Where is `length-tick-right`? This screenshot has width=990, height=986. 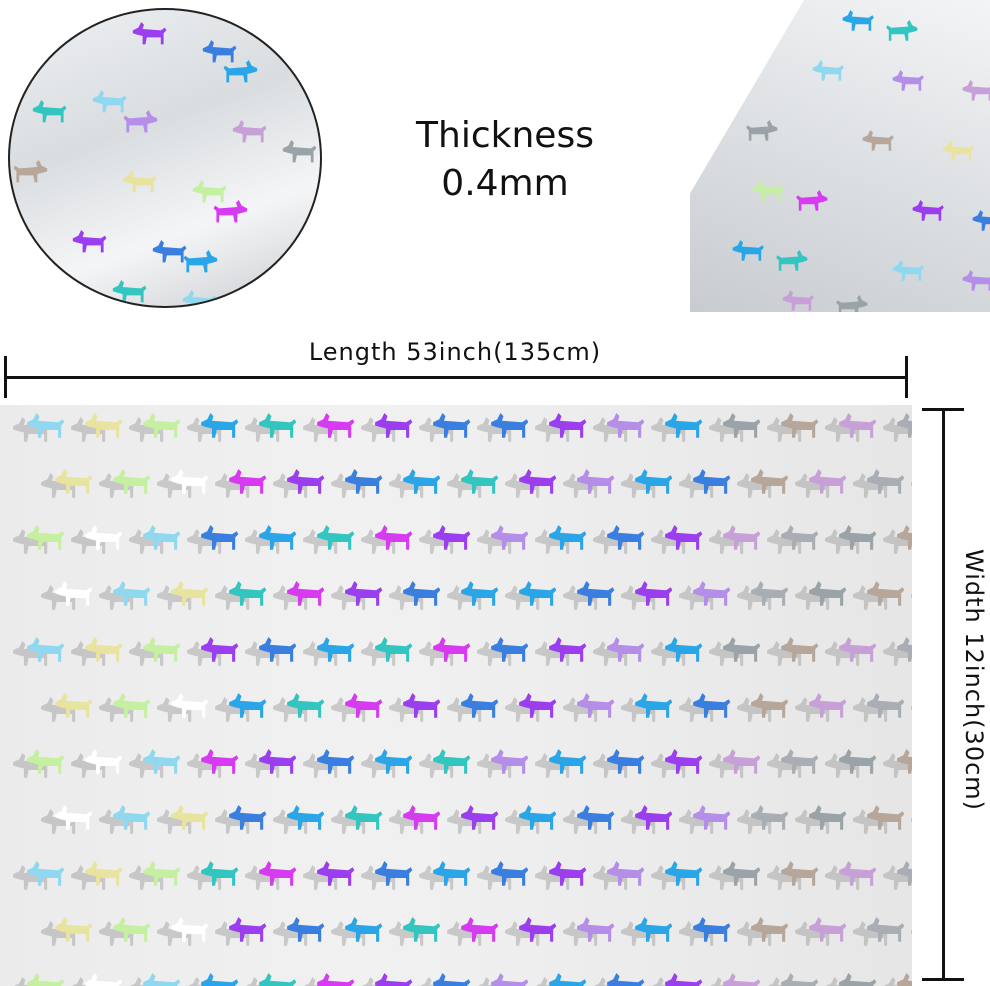 length-tick-right is located at coordinates (906, 377).